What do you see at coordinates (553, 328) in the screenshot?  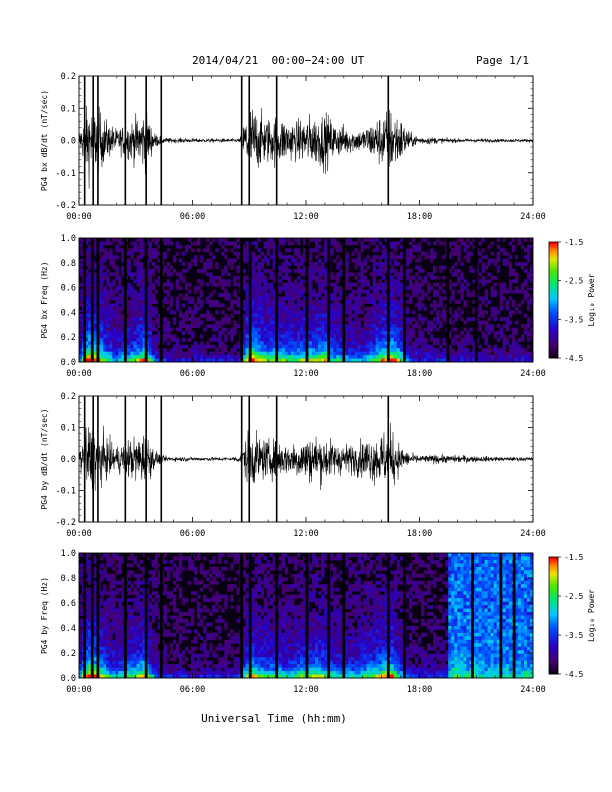 I see `colorbar-segment` at bounding box center [553, 328].